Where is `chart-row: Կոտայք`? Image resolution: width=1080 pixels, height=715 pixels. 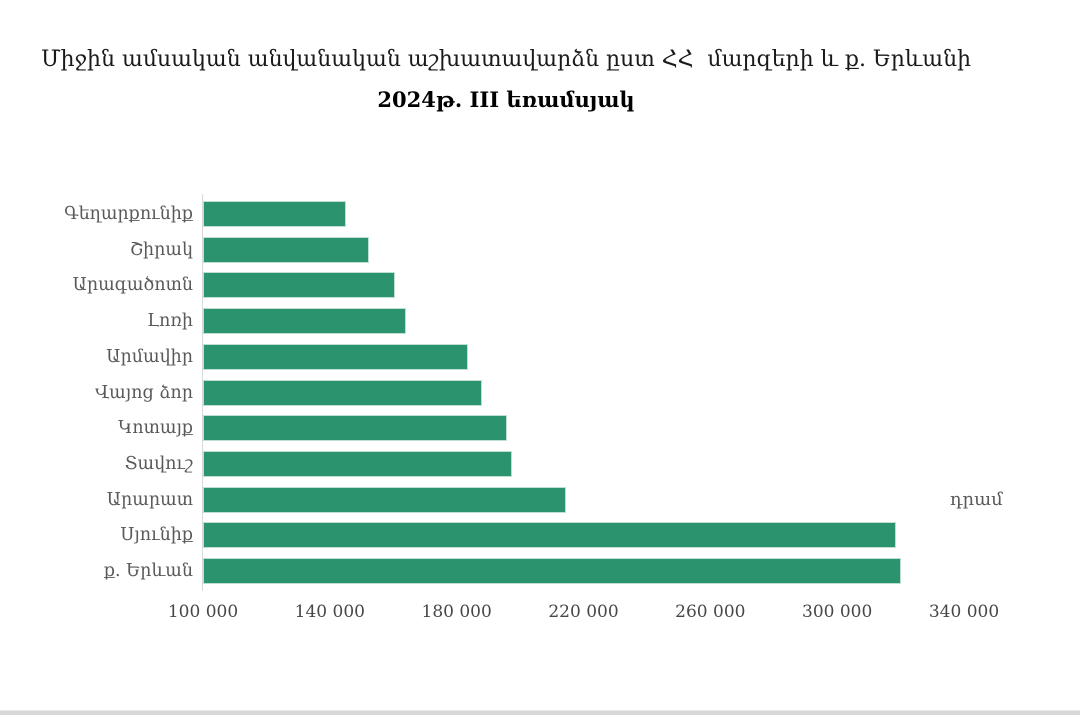 chart-row: Կոտայք is located at coordinates (487, 428).